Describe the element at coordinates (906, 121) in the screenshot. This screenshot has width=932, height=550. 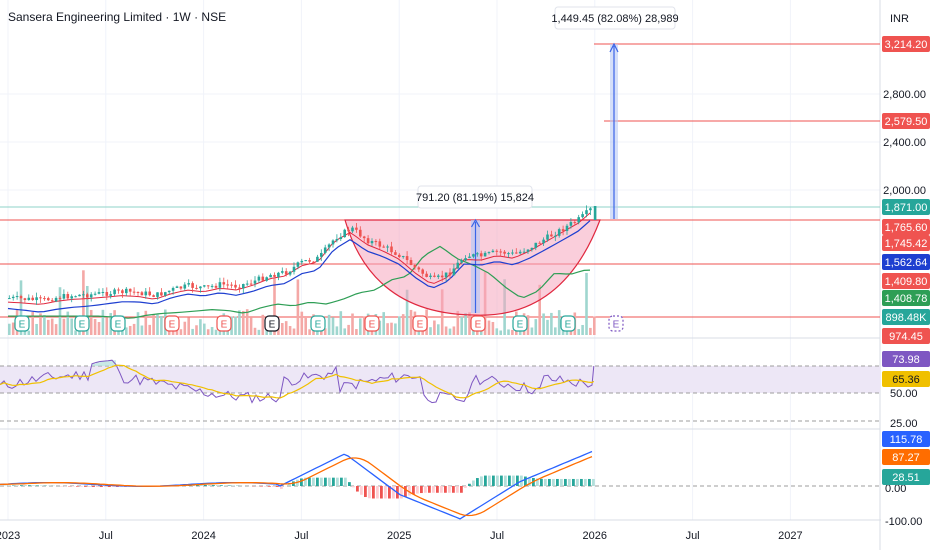
I see `price-label: 2,579.50` at that location.